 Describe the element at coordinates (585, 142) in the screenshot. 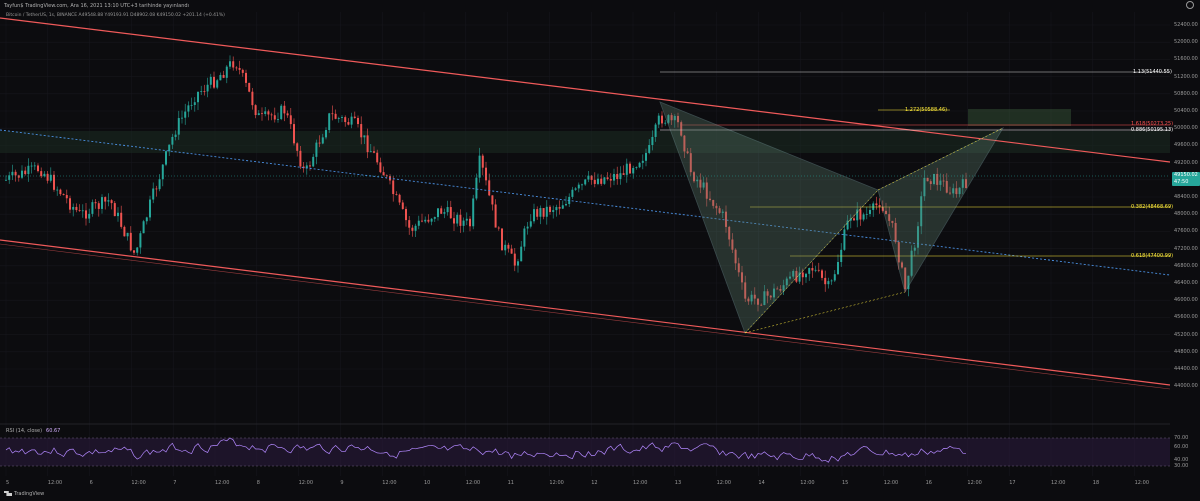

I see `supply-zone` at that location.